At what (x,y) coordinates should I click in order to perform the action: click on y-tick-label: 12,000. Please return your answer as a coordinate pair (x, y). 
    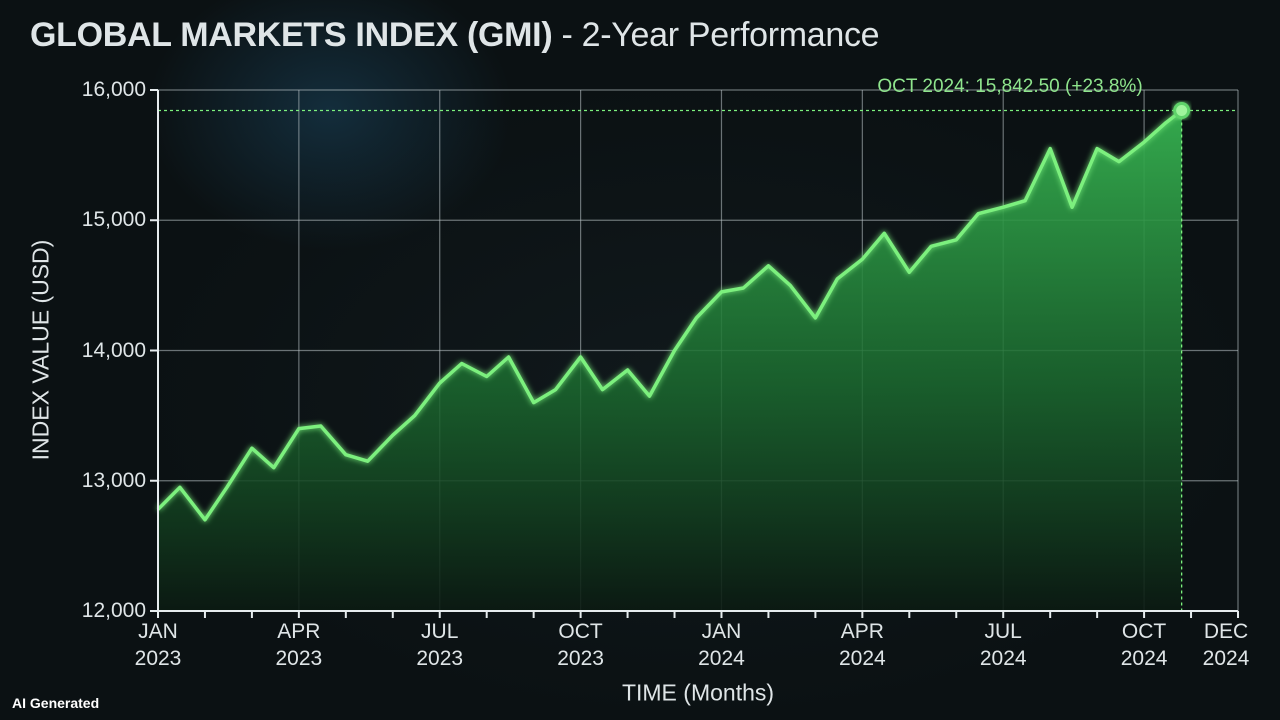
    Looking at the image, I should click on (113, 610).